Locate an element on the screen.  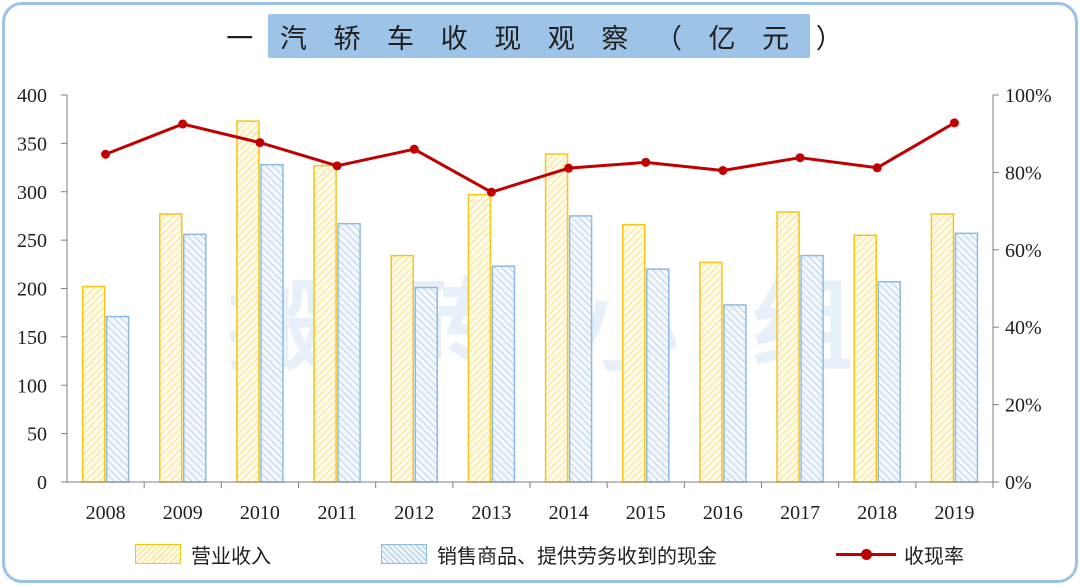
bar-revenue-2010 is located at coordinates (248, 301).